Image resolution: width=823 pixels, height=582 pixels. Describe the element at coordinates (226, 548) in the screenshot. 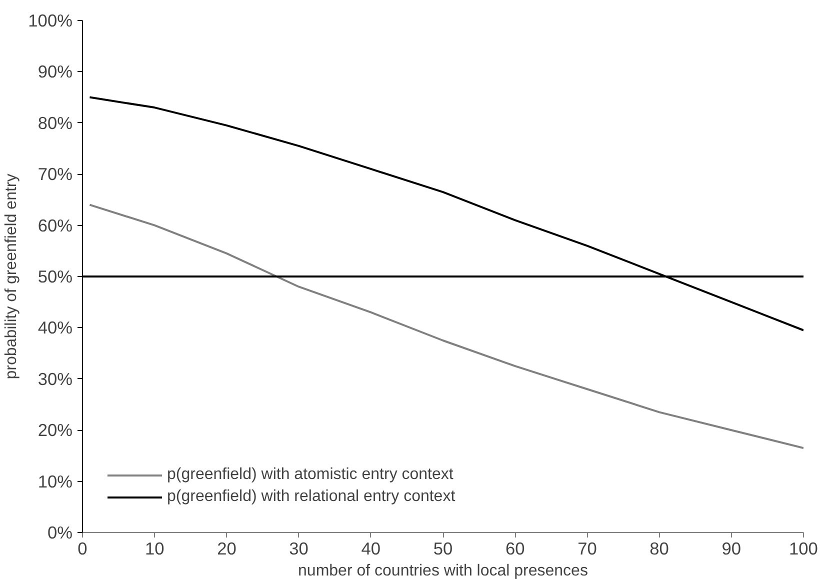

I see `x-tick-label: 20` at that location.